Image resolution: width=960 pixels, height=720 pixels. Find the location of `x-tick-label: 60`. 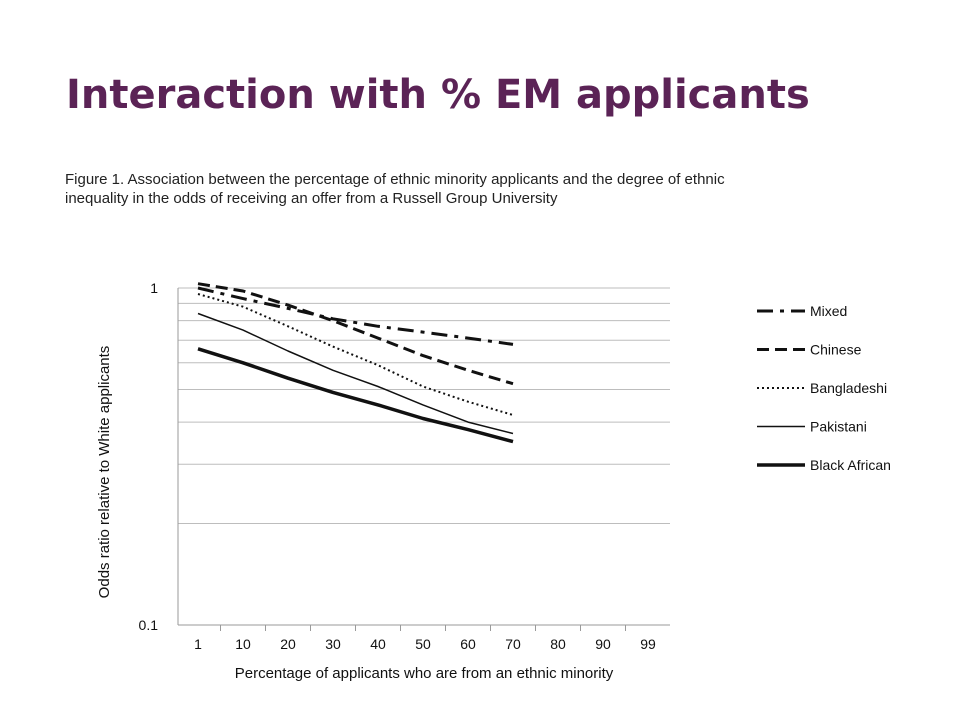

x-tick-label: 60 is located at coordinates (468, 644).